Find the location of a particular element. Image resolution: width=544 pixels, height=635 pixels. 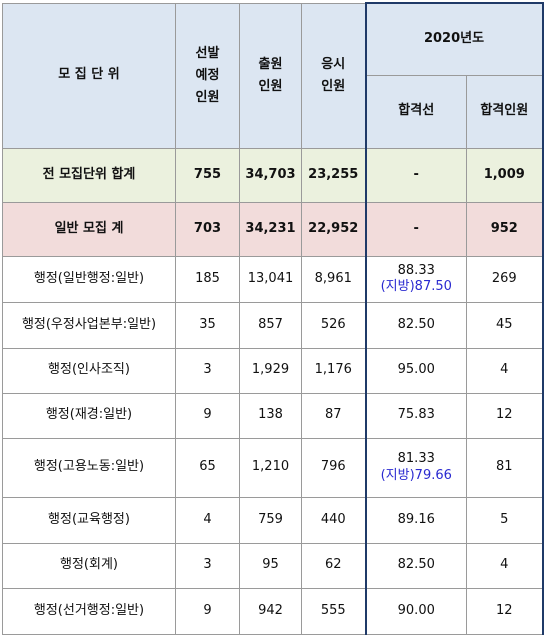

row-tested: 526 is located at coordinates (333, 325).